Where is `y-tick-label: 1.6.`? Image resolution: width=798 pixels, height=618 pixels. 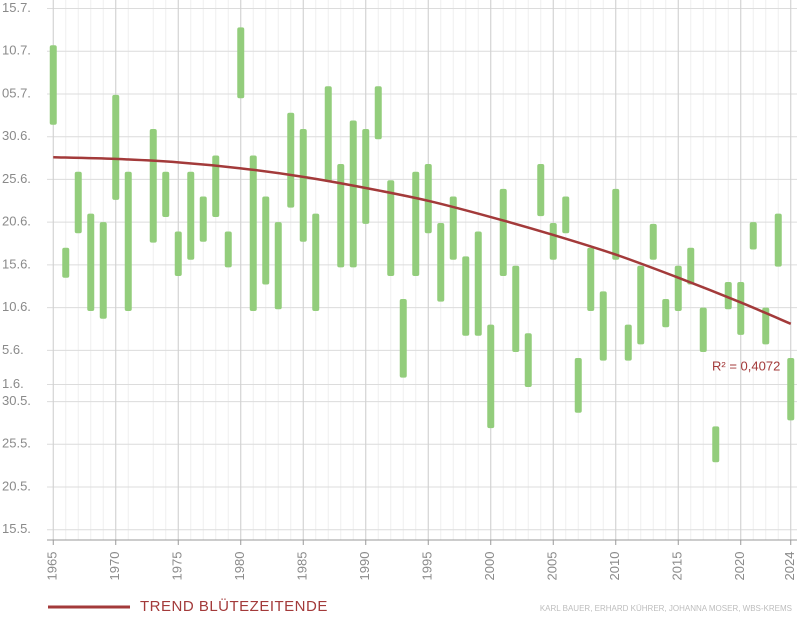
y-tick-label: 1.6. is located at coordinates (13, 383).